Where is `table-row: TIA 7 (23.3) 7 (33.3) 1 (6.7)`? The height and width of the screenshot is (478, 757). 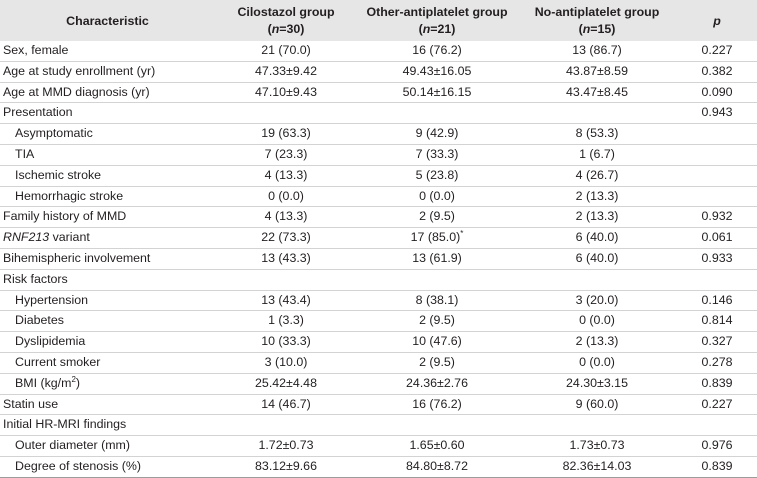 table-row: TIA 7 (23.3) 7 (33.3) 1 (6.7) is located at coordinates (378, 154).